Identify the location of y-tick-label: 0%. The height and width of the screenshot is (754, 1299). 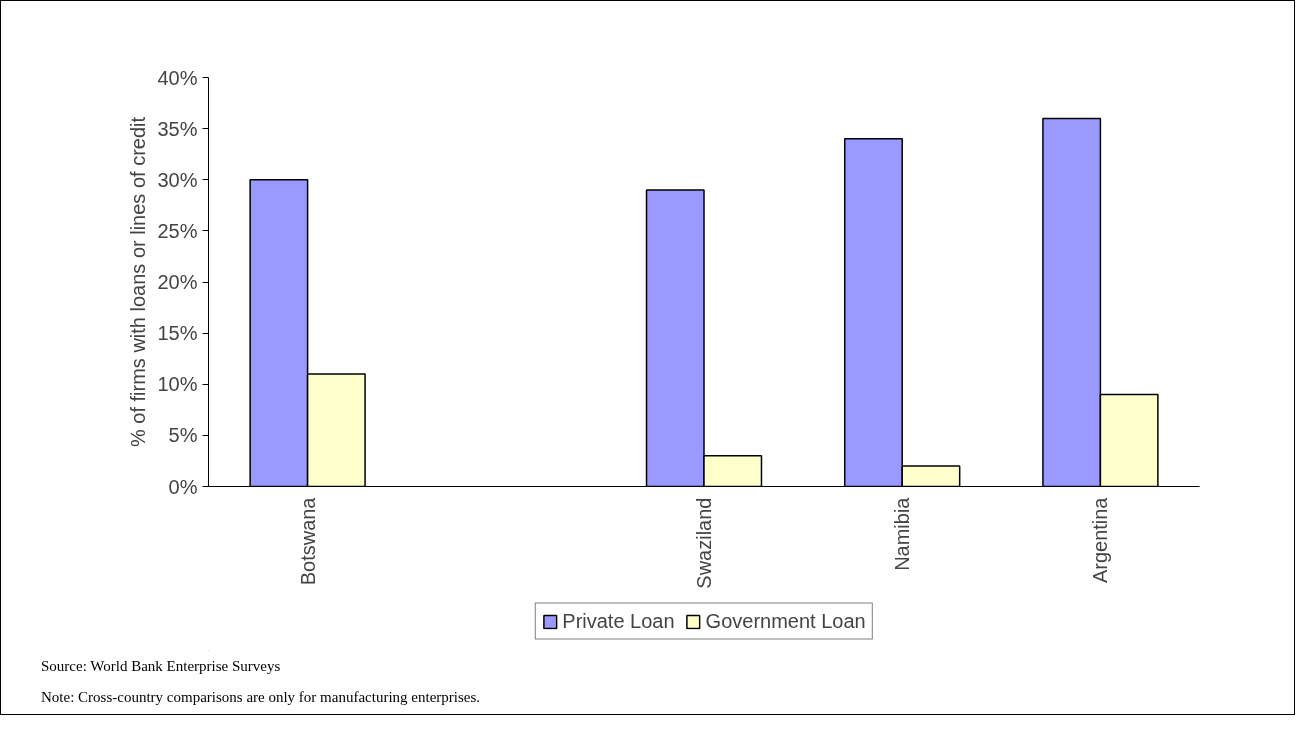
(183, 486).